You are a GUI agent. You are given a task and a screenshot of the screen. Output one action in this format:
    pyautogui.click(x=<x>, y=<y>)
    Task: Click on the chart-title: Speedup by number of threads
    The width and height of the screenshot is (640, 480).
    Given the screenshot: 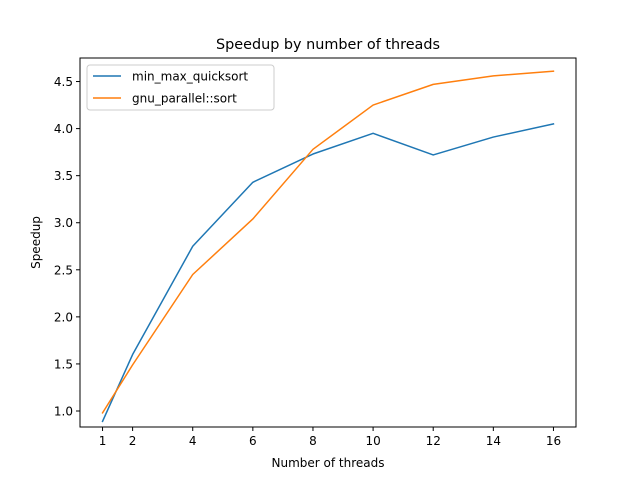 What is the action you would take?
    pyautogui.click(x=328, y=45)
    